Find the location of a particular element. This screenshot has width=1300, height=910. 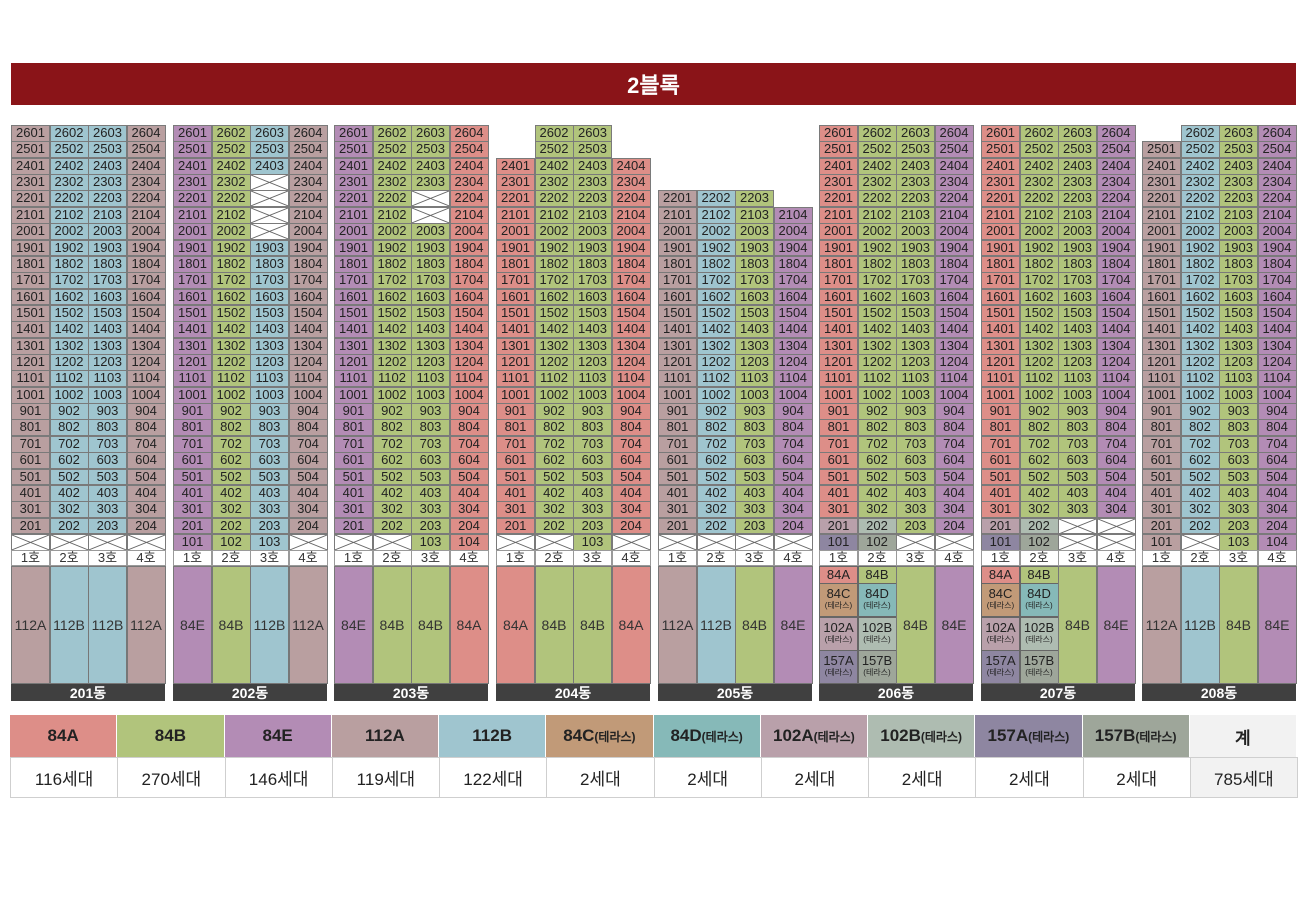

unit-cell: 302 is located at coordinates (877, 510).